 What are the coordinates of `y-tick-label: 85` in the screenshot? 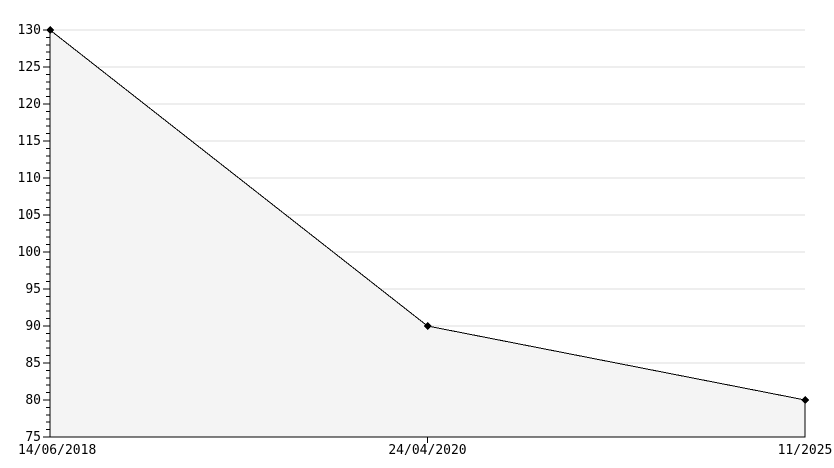 It's located at (33, 363).